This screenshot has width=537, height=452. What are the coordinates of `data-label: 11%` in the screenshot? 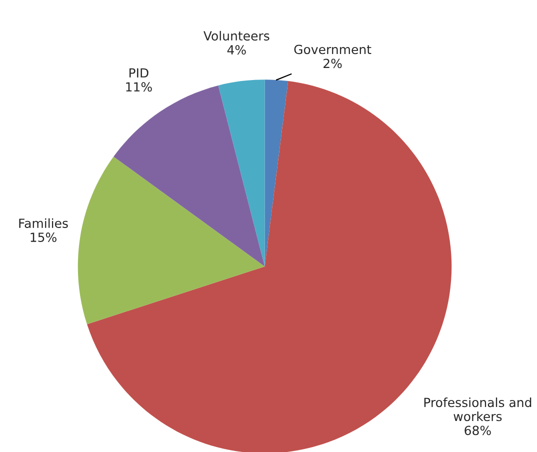 It's located at (139, 87).